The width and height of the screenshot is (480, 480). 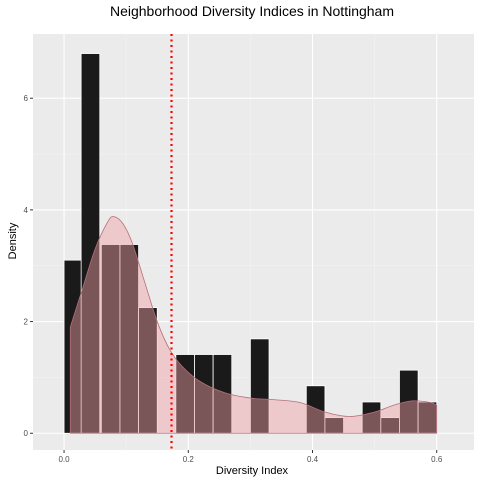 I want to click on x-axis-ticks: 0.0 0.2 0.4 0.6, so click(x=250, y=457).